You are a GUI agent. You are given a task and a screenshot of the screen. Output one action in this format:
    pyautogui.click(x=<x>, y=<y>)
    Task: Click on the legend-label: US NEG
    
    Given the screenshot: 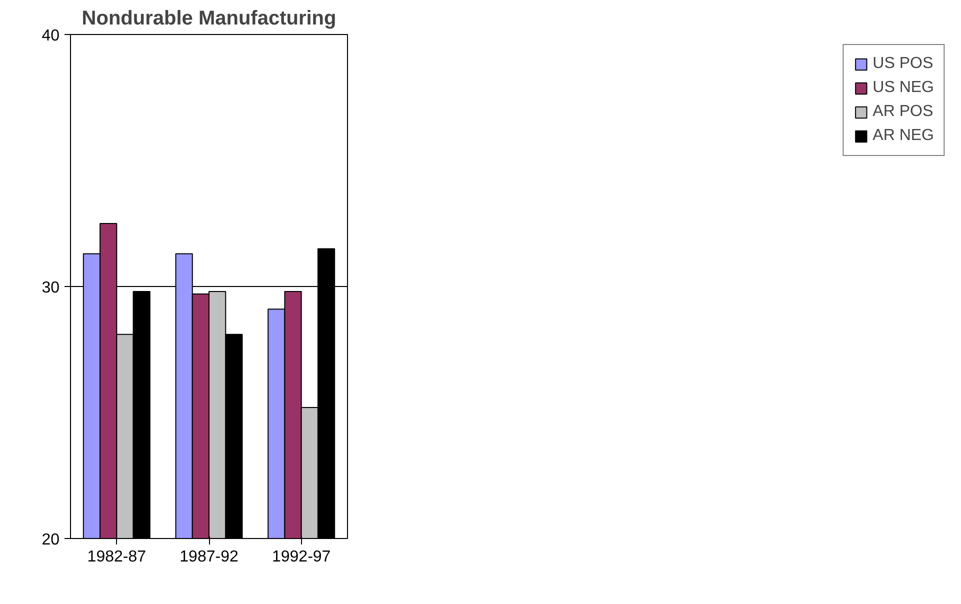 What is the action you would take?
    pyautogui.click(x=903, y=88)
    